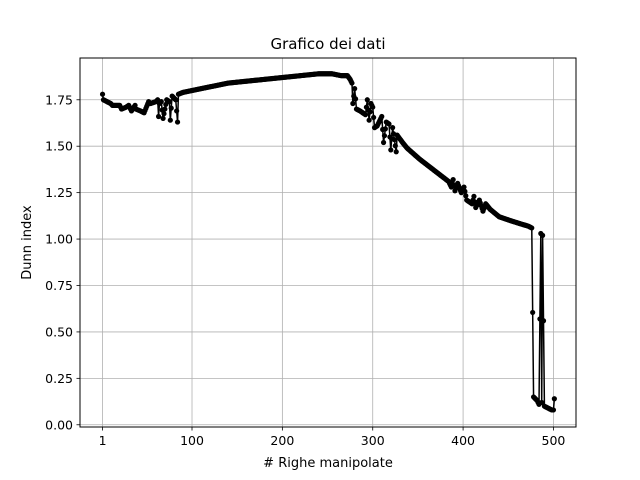 The image size is (640, 480). What do you see at coordinates (327, 44) in the screenshot?
I see `chart-title: Grafico dei dati` at bounding box center [327, 44].